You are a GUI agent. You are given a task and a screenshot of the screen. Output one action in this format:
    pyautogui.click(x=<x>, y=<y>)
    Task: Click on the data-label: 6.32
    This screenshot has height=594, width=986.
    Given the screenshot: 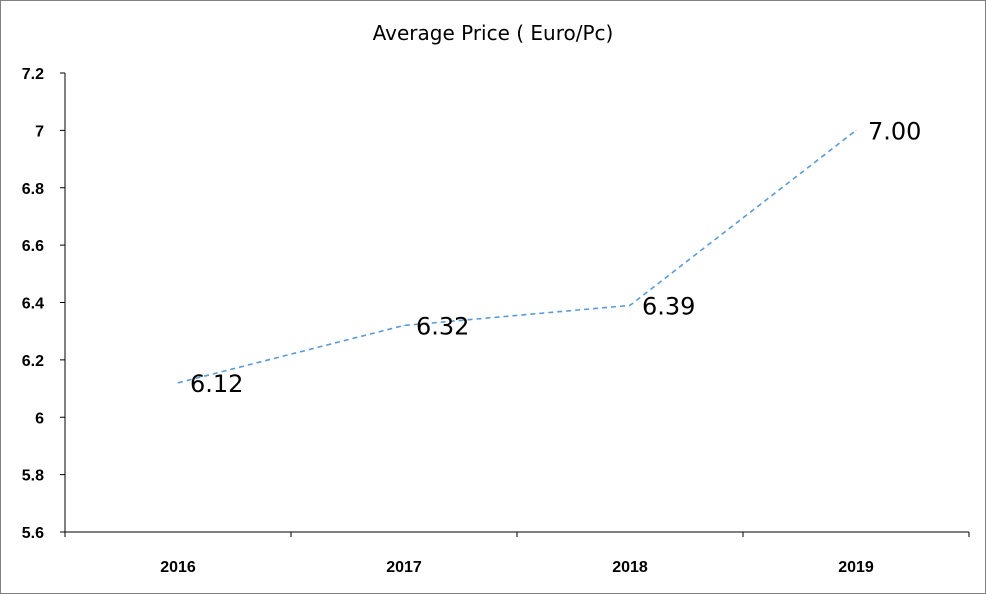 What is the action you would take?
    pyautogui.click(x=442, y=326)
    